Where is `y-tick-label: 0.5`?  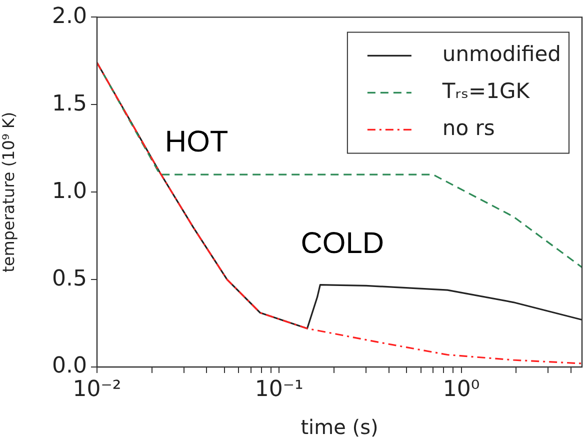
y-tick-label: 0.5 is located at coordinates (69, 279).